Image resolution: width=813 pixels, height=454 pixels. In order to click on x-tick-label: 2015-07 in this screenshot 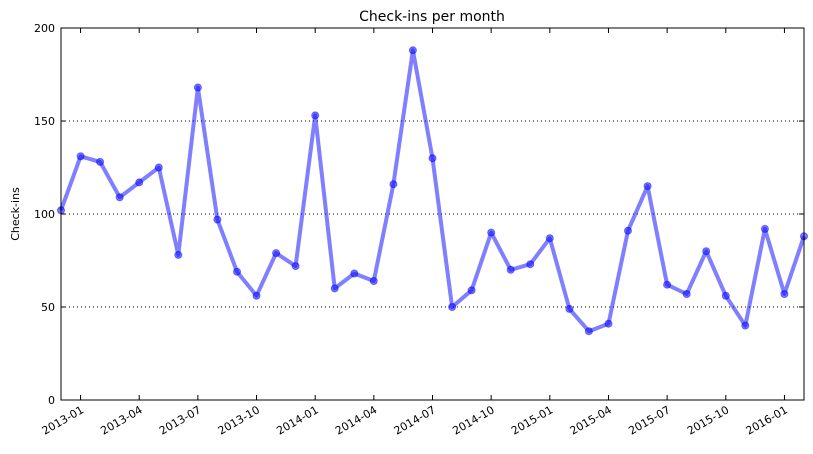, I will do `click(649, 420)`.